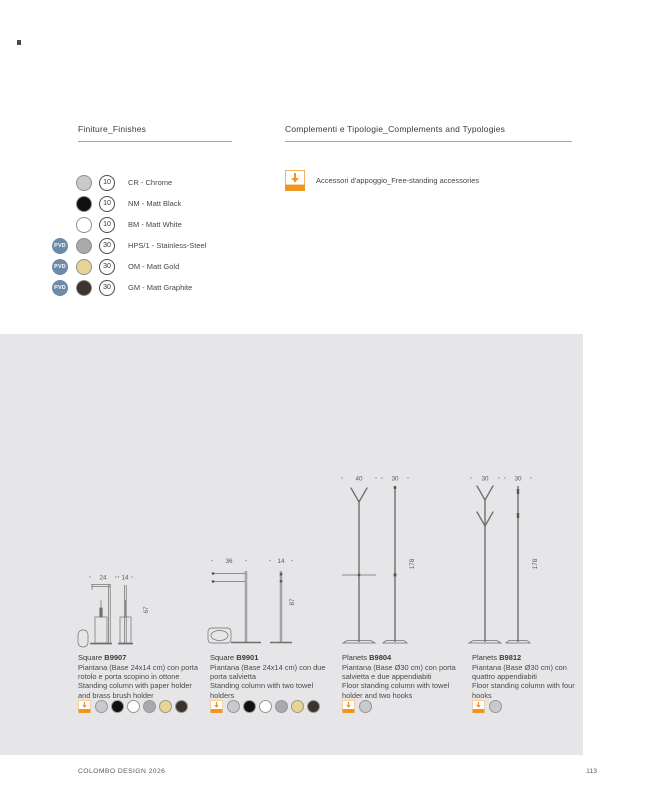 This screenshot has width=645, height=807. I want to click on product-name: Planets B9804, so click(403, 657).